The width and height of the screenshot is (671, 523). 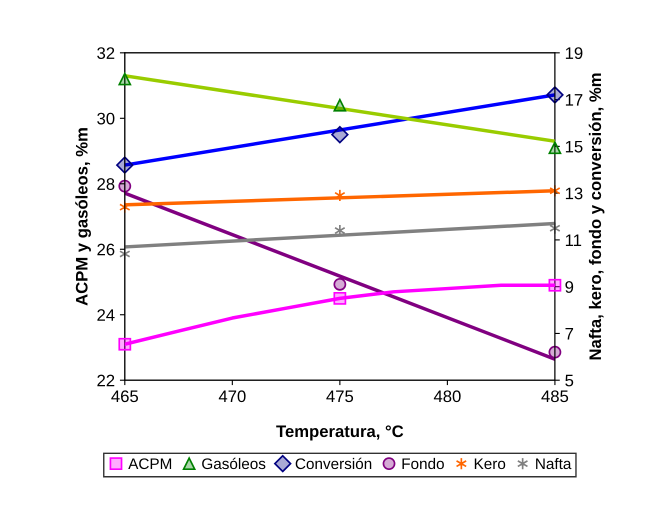 What do you see at coordinates (105, 250) in the screenshot?
I see `y-tick-label: 26` at bounding box center [105, 250].